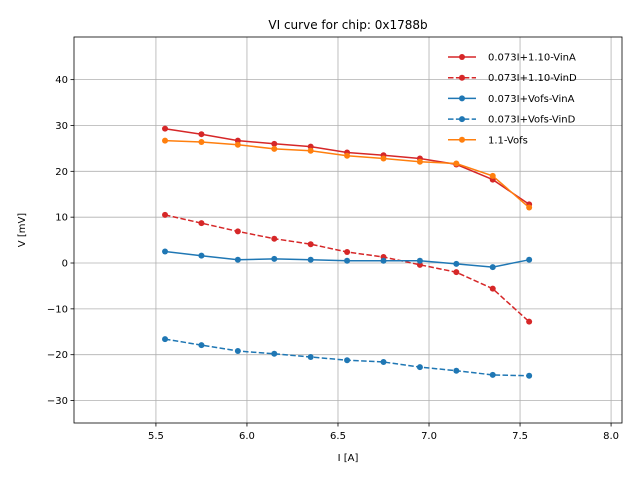  What do you see at coordinates (61, 80) in the screenshot?
I see `y-tick-label: 40` at bounding box center [61, 80].